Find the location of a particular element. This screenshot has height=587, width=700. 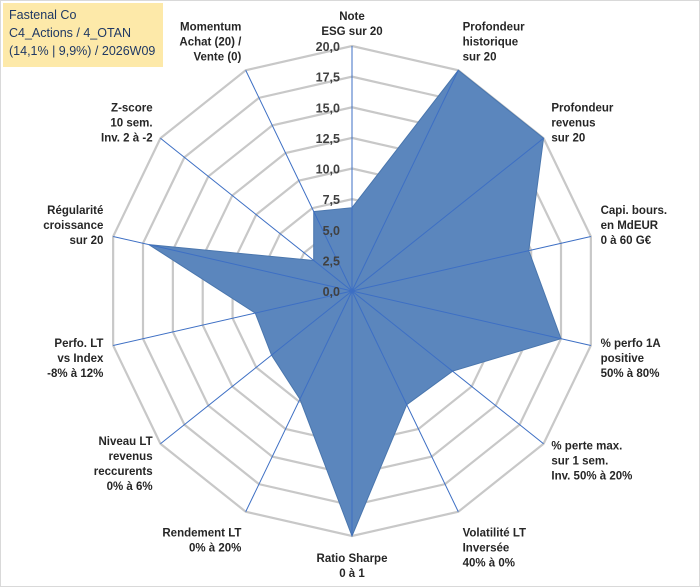

axis-label-line: croissance is located at coordinates (73, 226).